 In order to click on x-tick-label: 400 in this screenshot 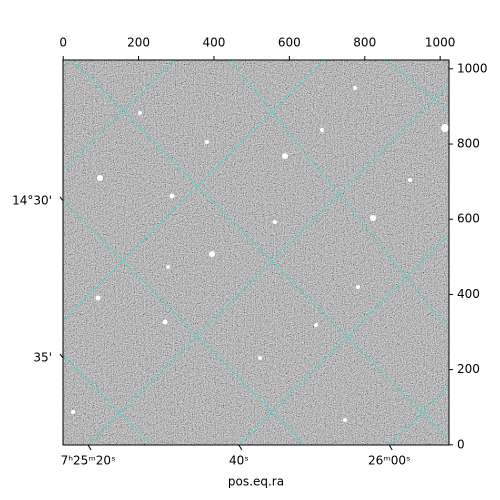, I will do `click(214, 43)`.